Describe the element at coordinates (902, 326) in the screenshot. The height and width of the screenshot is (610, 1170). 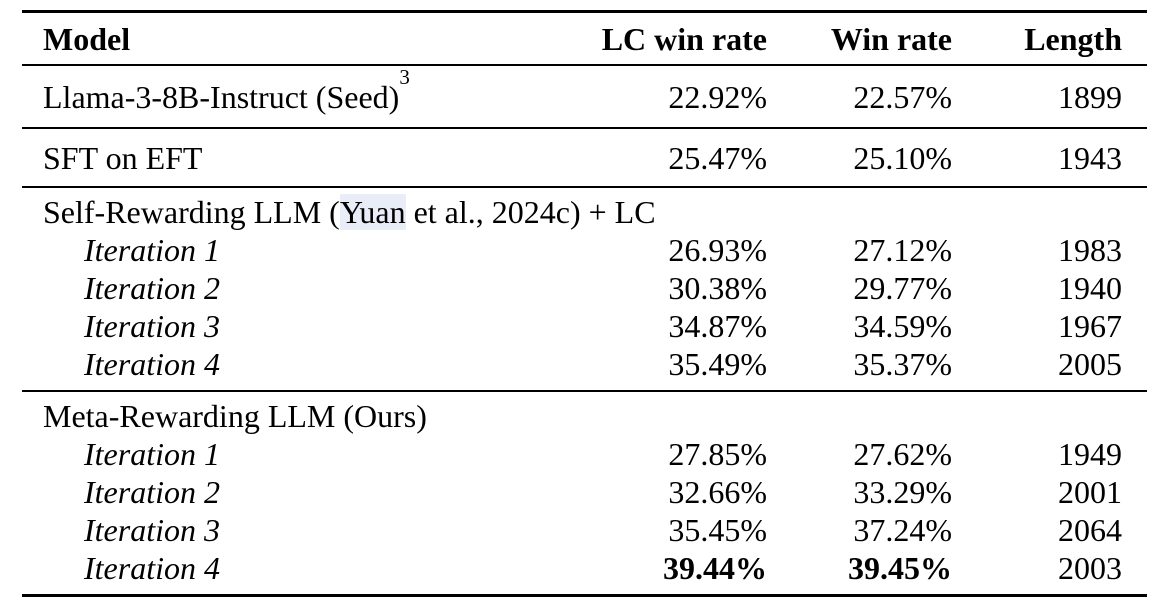
I see `win-rate-cell: 34.59%` at that location.